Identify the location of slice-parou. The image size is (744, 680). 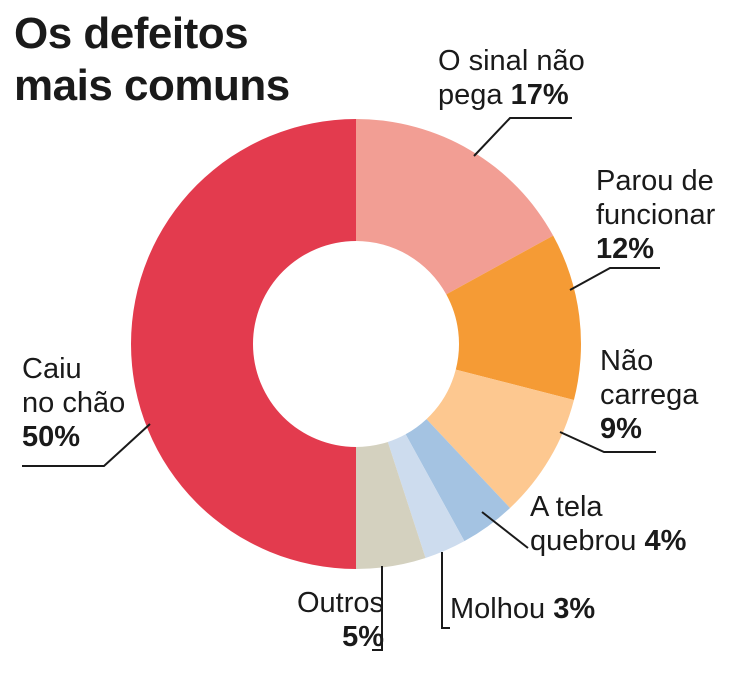
(514, 317).